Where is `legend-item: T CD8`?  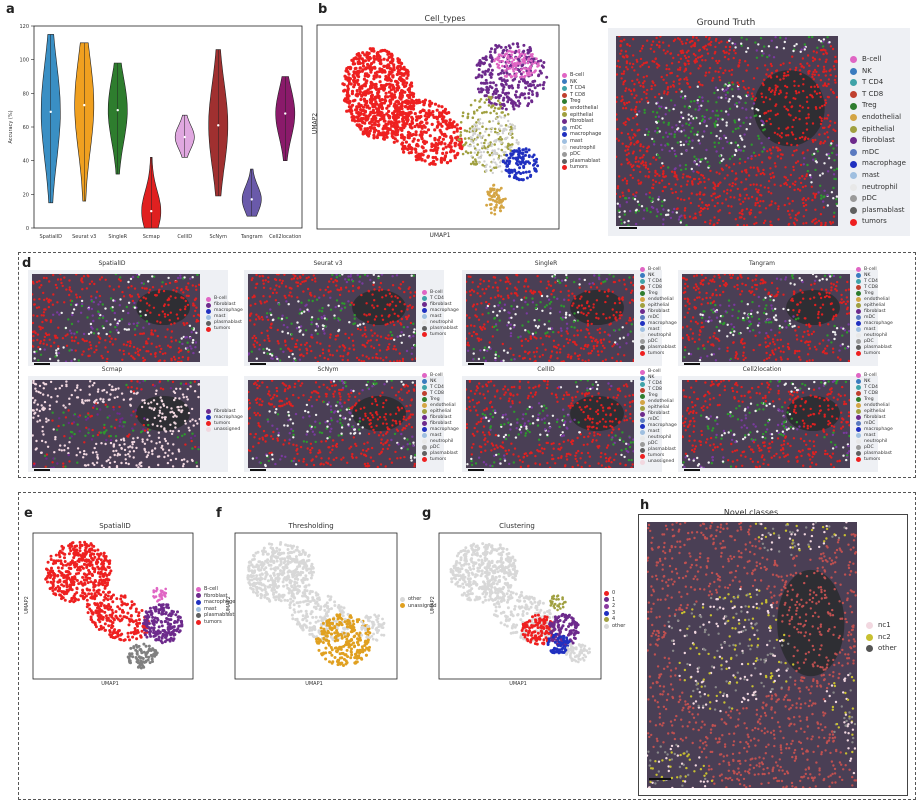 legend-item: T CD8 is located at coordinates (878, 95).